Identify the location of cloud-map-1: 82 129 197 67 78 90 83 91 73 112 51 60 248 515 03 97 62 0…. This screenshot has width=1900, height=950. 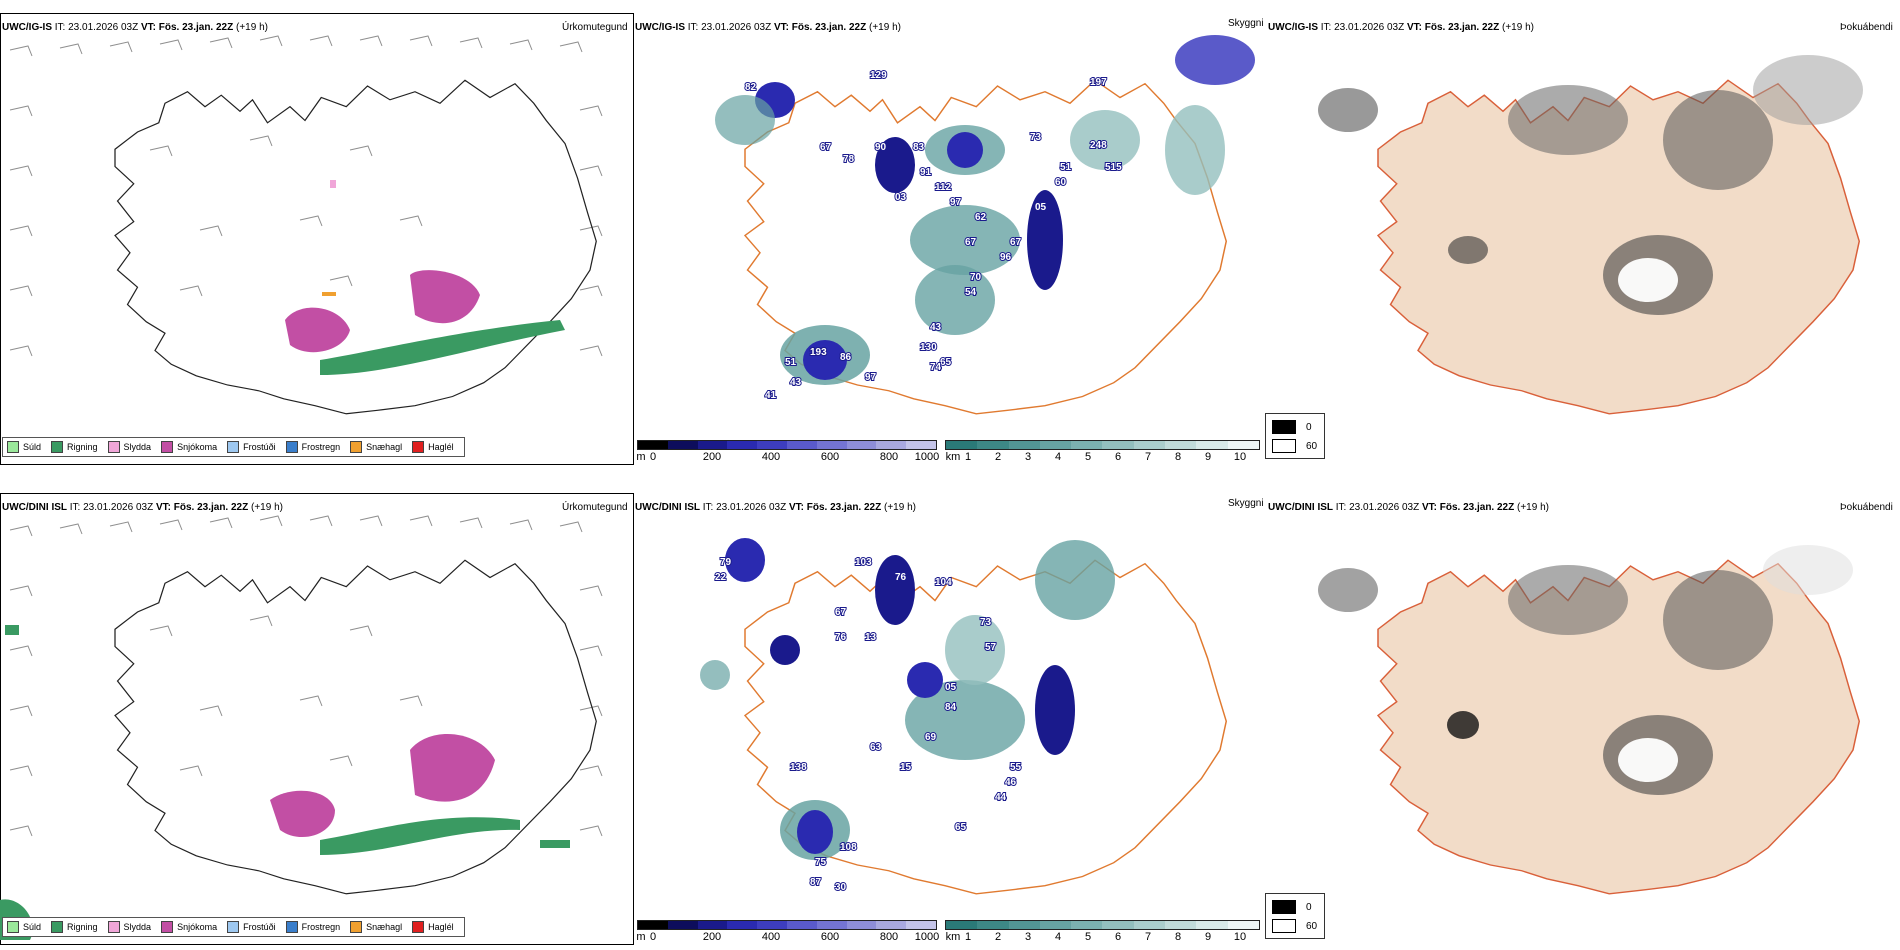
(985, 225).